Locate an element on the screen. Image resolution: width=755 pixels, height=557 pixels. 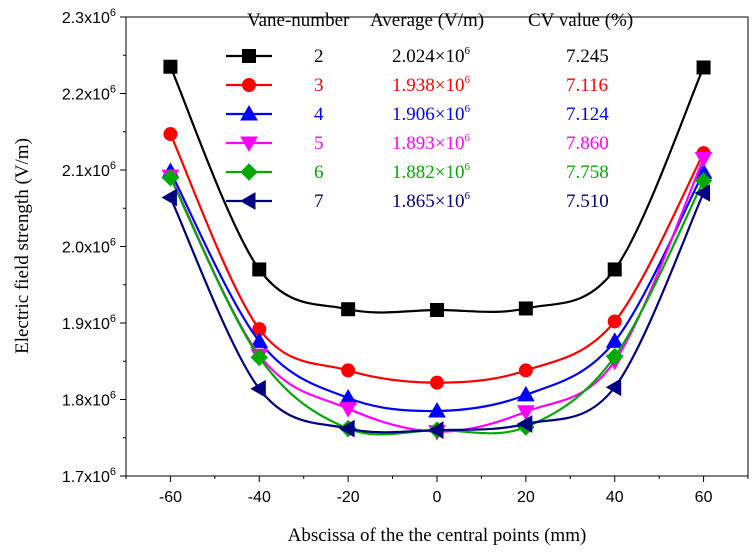
x-tick-label: -60 is located at coordinates (170, 497).